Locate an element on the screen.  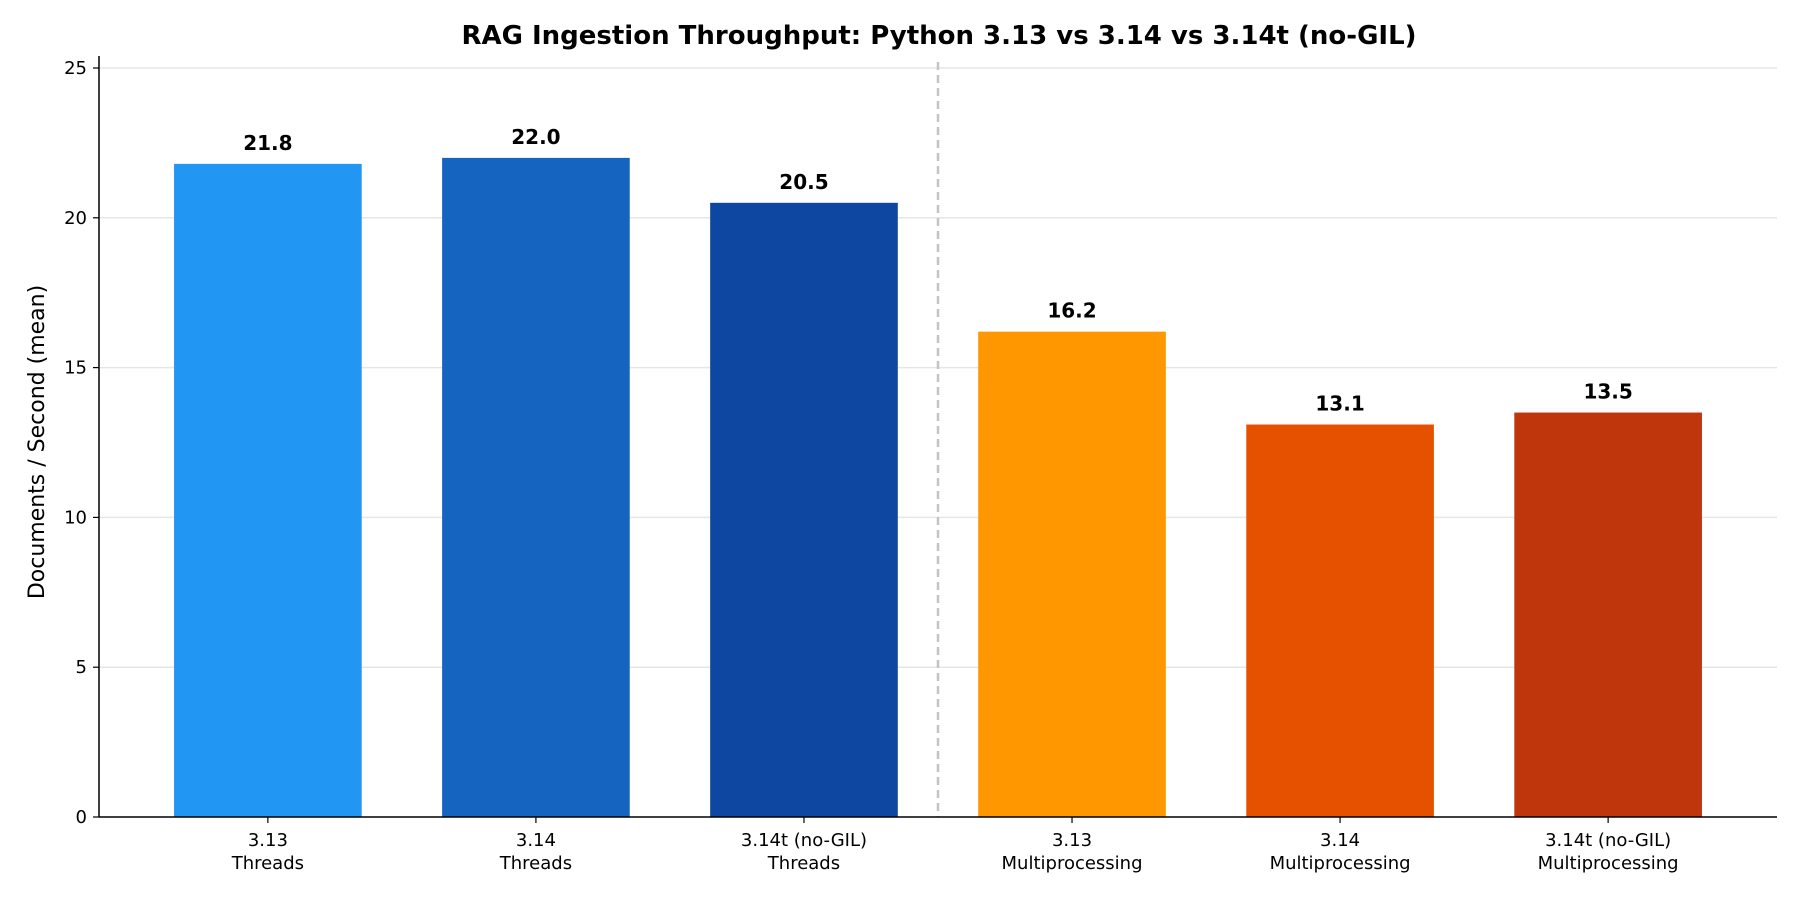
y-tick-label: 10 is located at coordinates (75, 517).